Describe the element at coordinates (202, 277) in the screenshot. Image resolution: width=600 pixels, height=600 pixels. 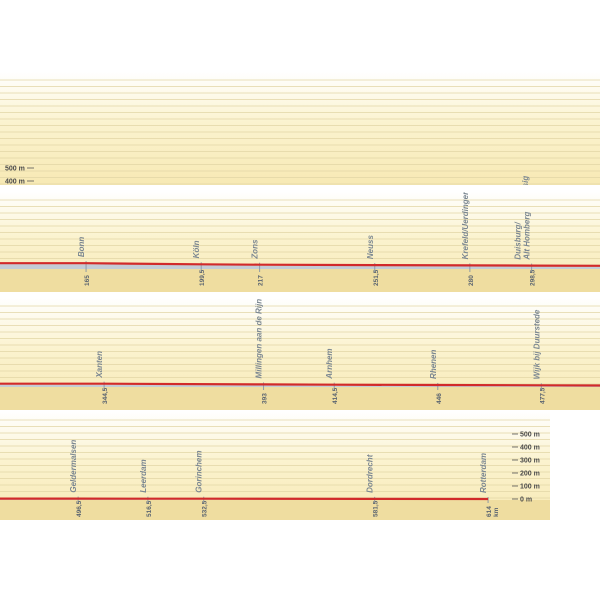
I see `km-label: 199,5` at that location.